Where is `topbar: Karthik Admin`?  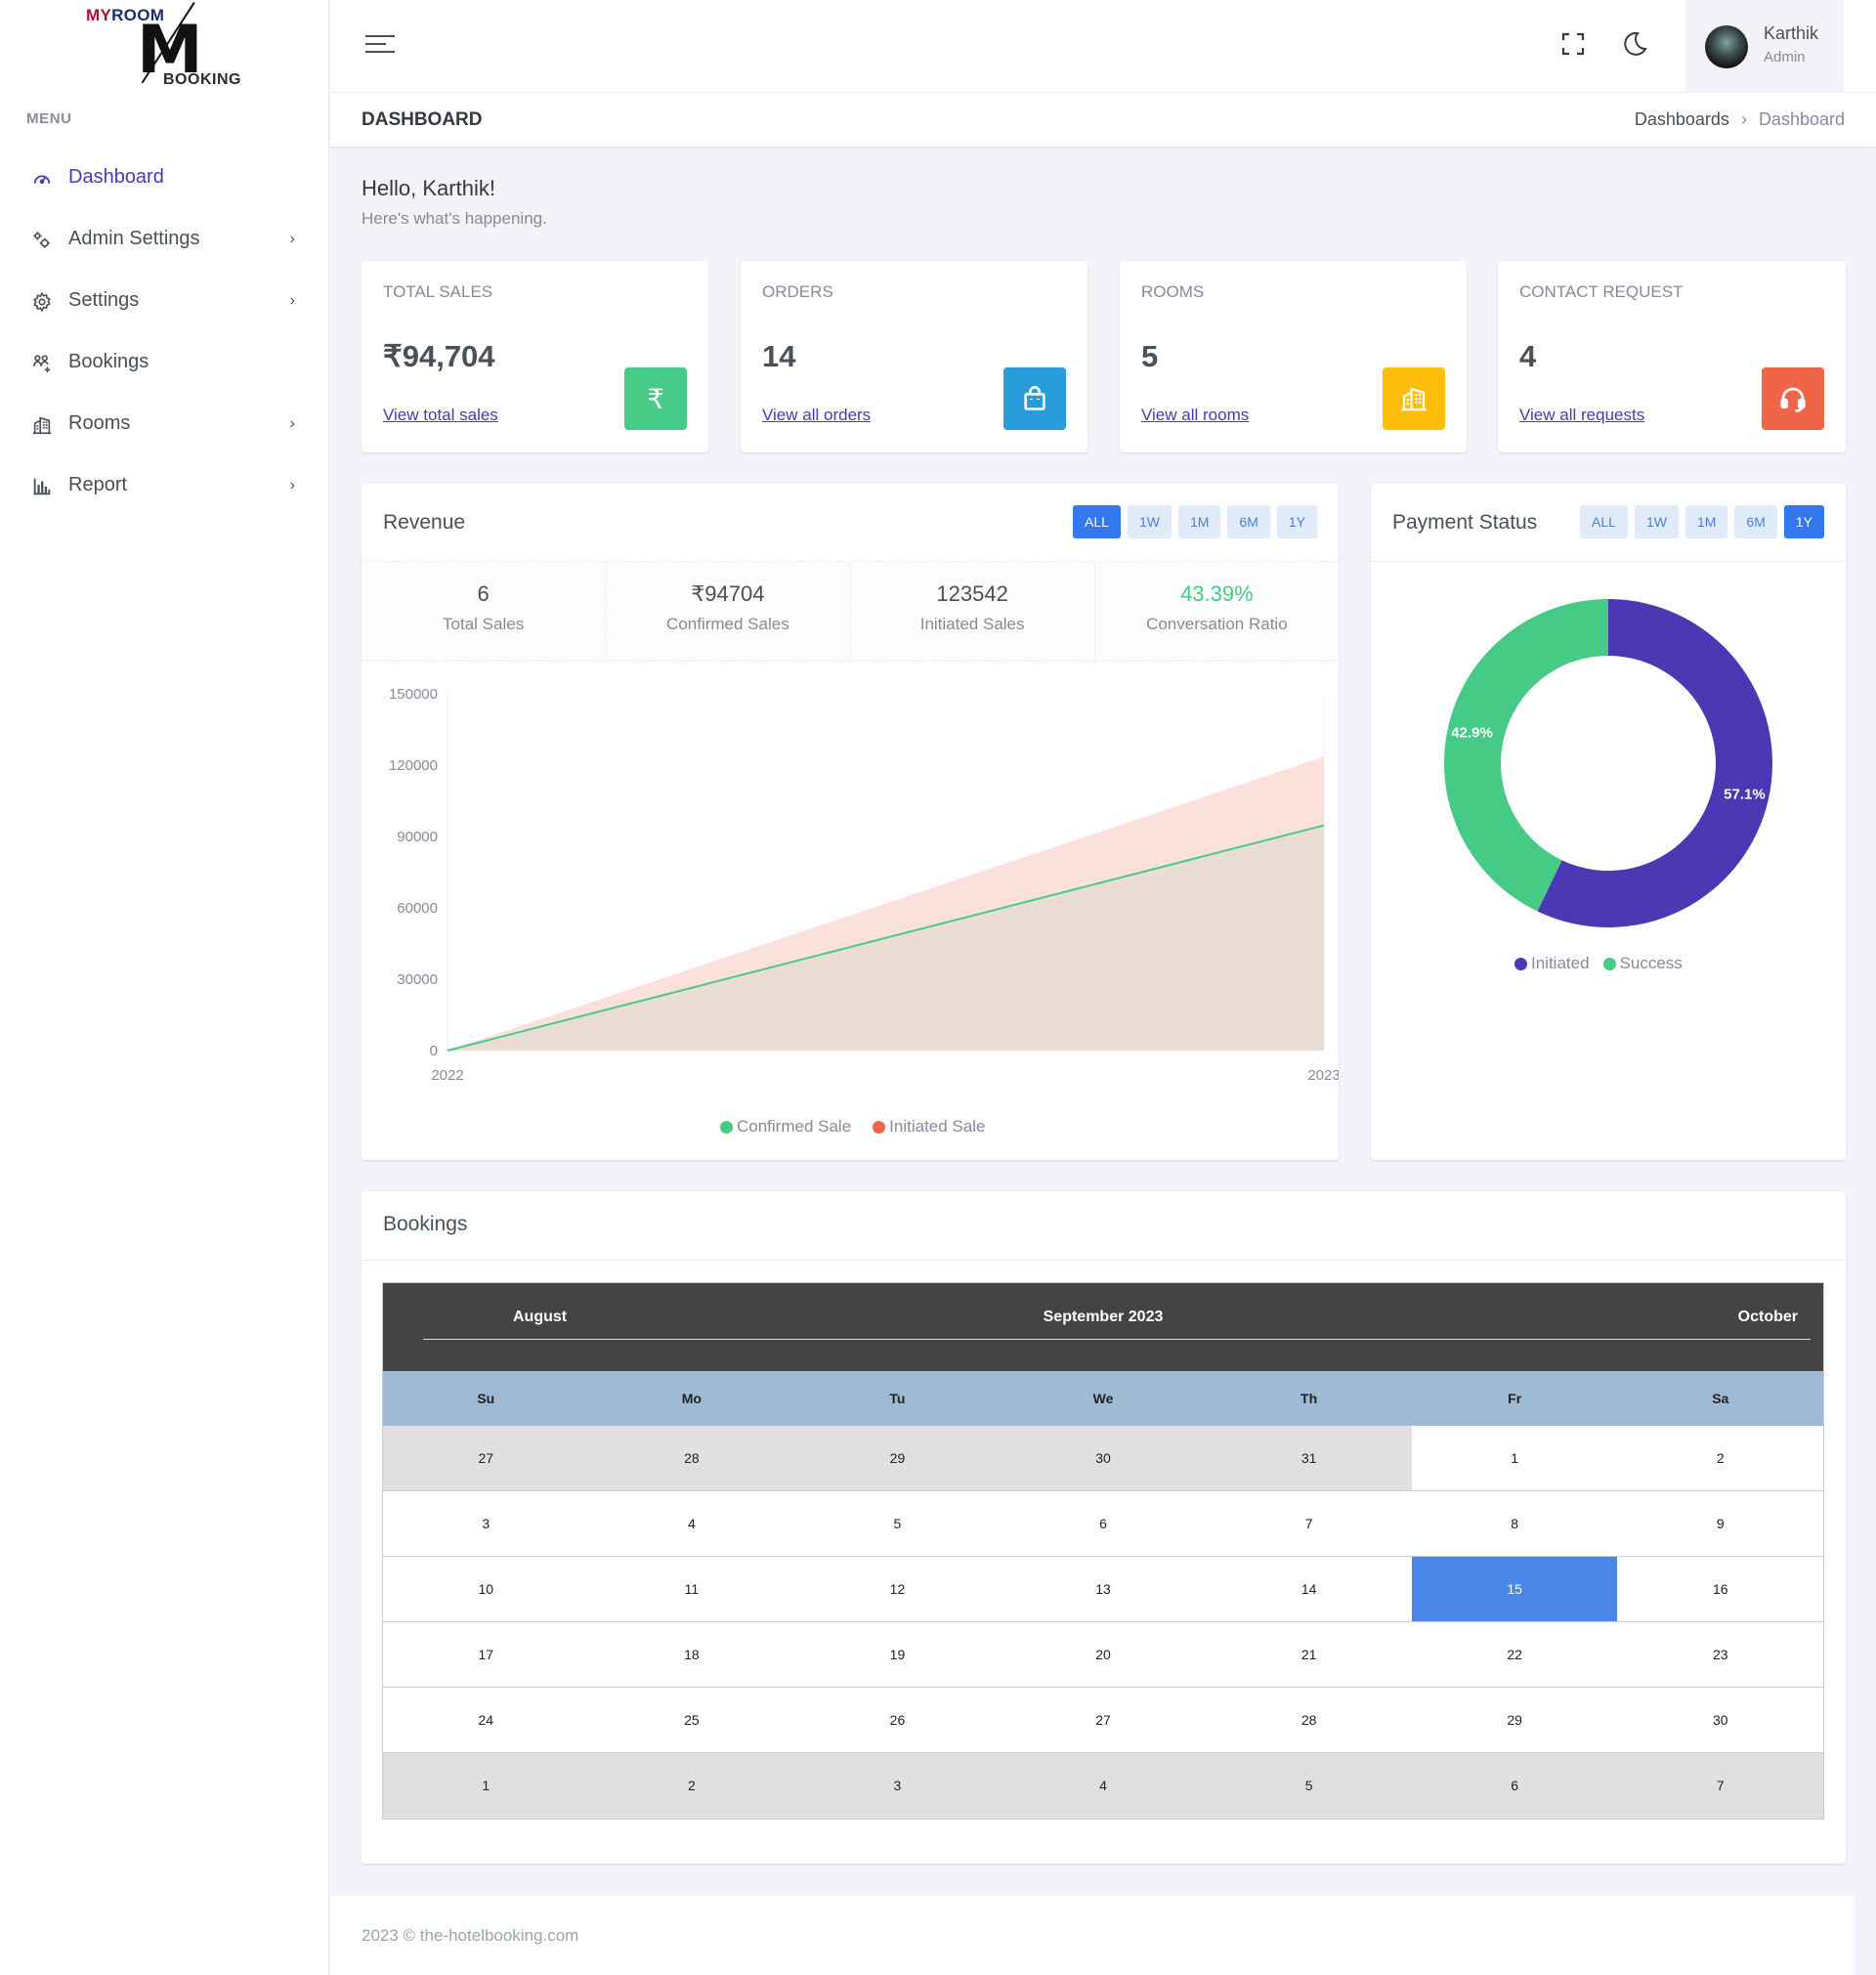
topbar: Karthik Admin is located at coordinates (1103, 47).